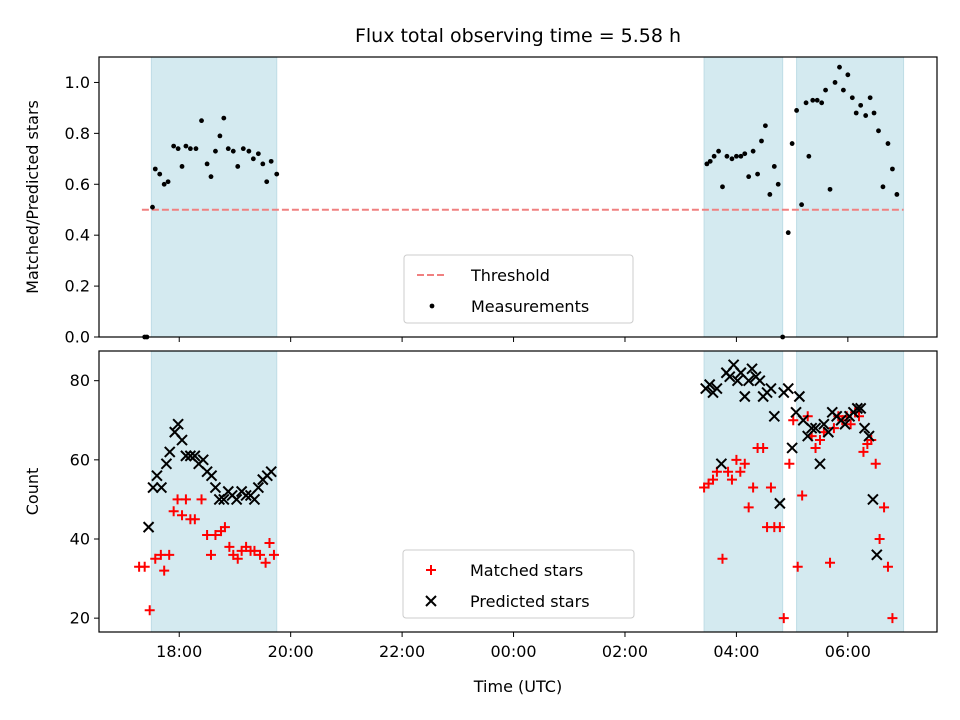 This screenshot has height=720, width=960. What do you see at coordinates (77, 235) in the screenshot?
I see `y-tick-label: 0.4` at bounding box center [77, 235].